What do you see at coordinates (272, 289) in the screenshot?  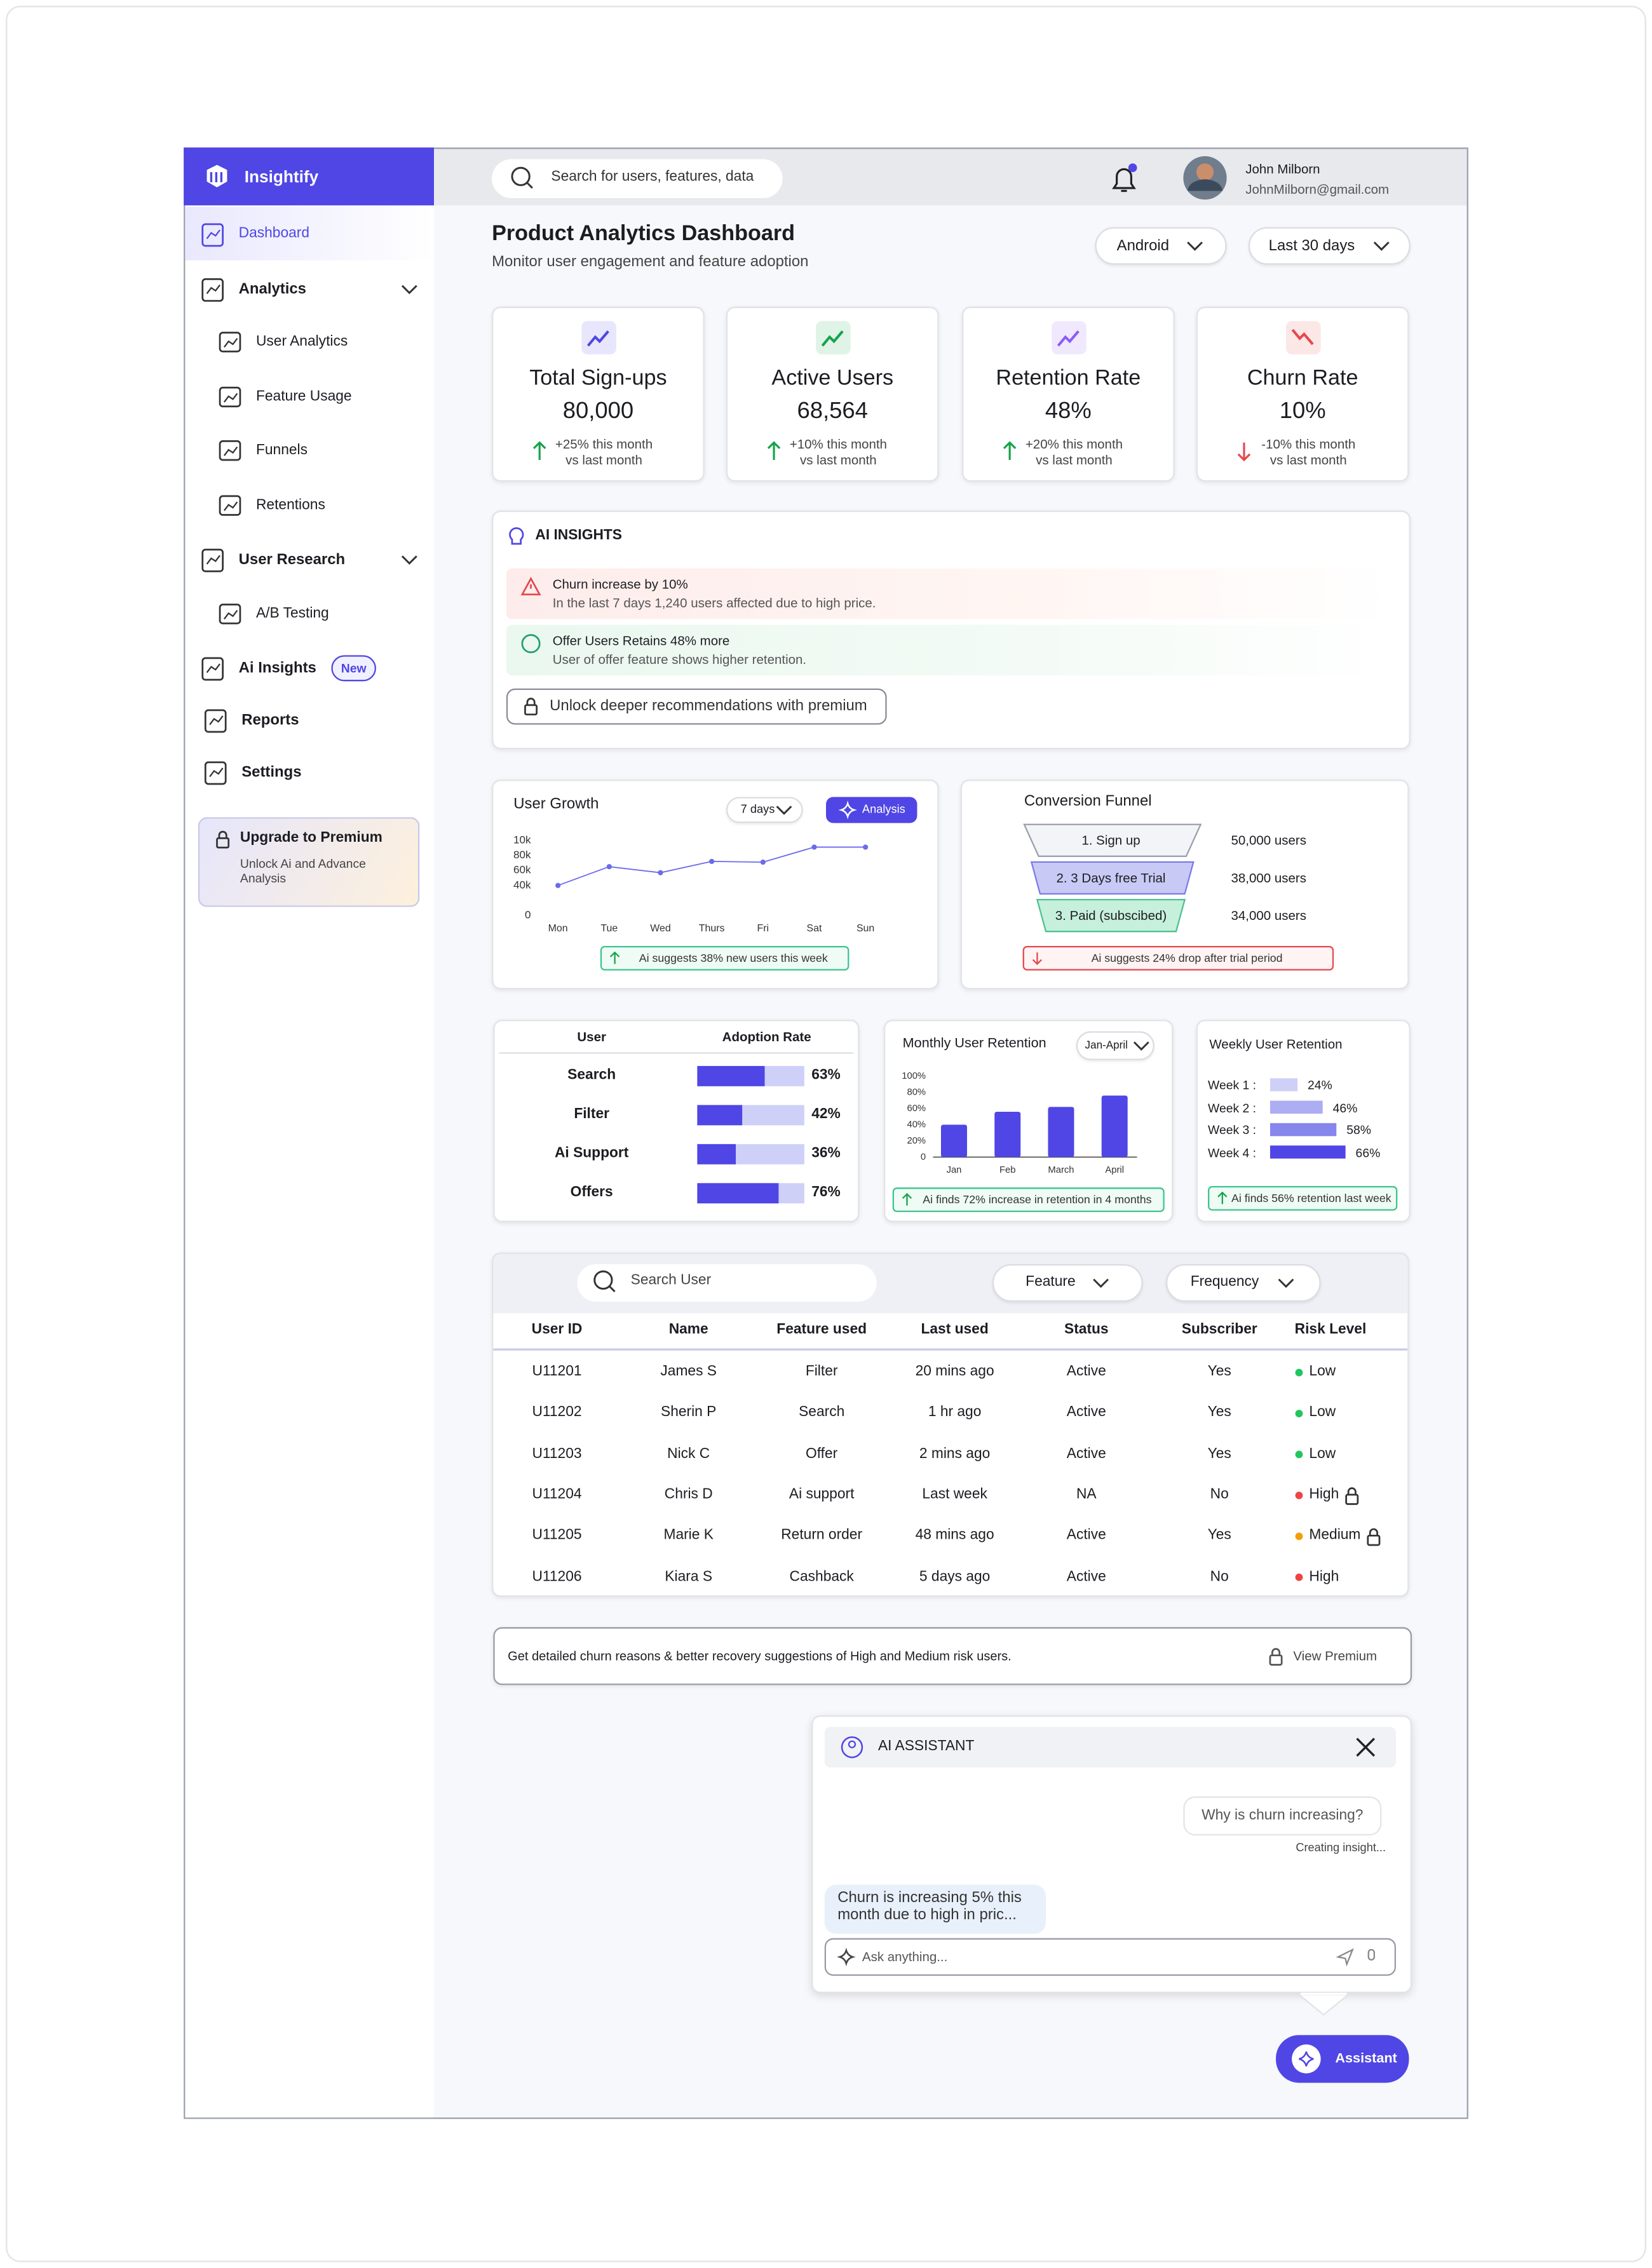 I see `sidebar-item: Analytics` at bounding box center [272, 289].